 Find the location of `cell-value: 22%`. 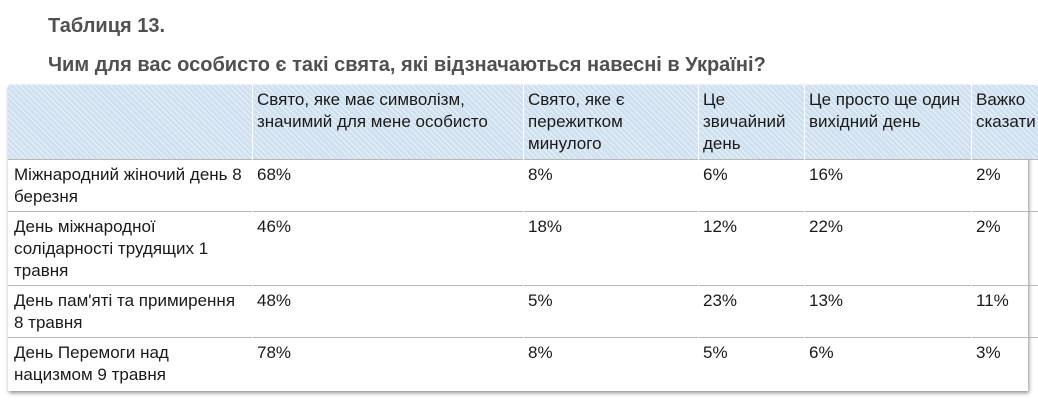

cell-value: 22% is located at coordinates (888, 247).